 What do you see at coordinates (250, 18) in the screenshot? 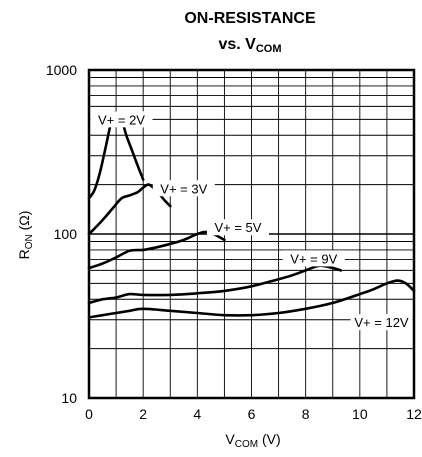
I see `chart-title-line-1: ON-RESISTANCE` at bounding box center [250, 18].